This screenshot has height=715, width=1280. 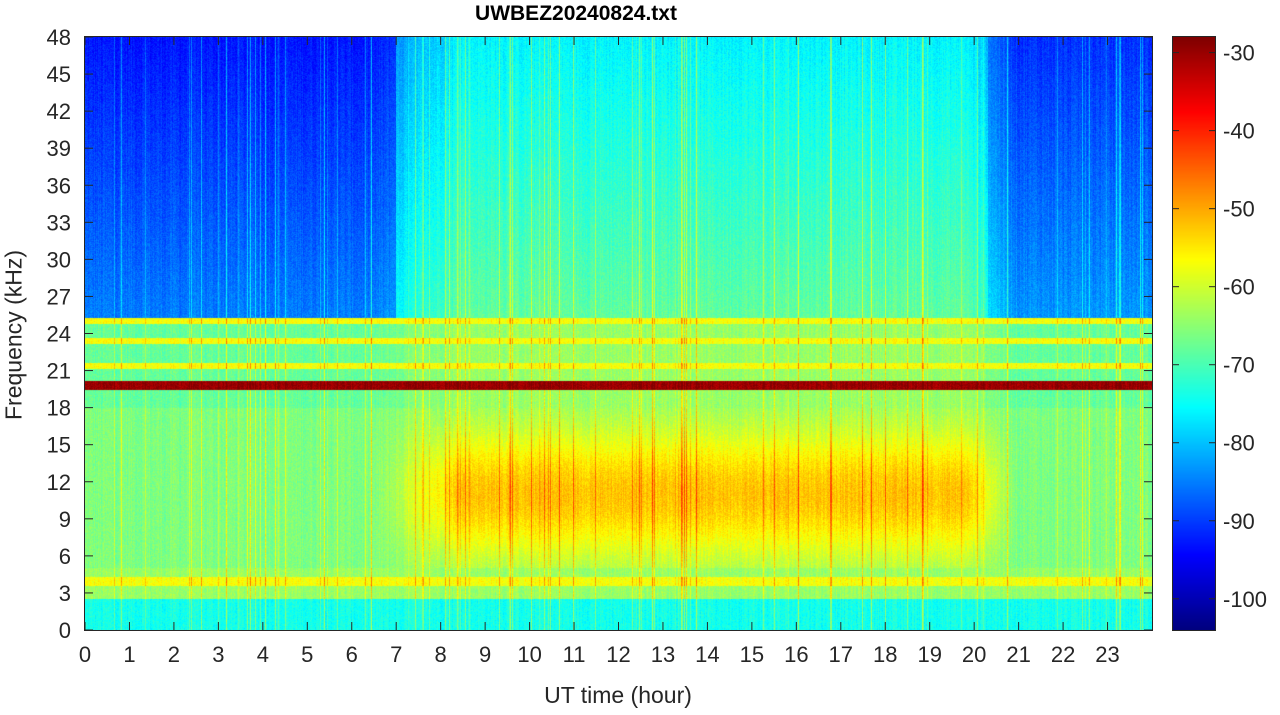 I want to click on colorbar-tick-label: -50, so click(x=1239, y=209).